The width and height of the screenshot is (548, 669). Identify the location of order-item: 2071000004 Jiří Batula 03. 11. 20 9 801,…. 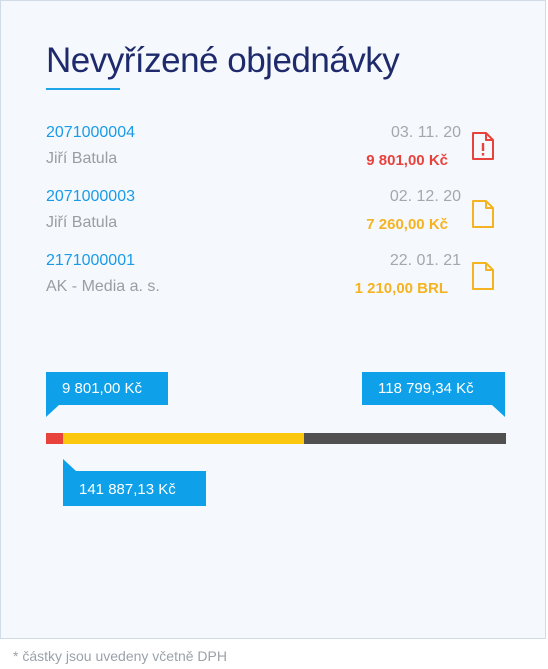
(281, 154).